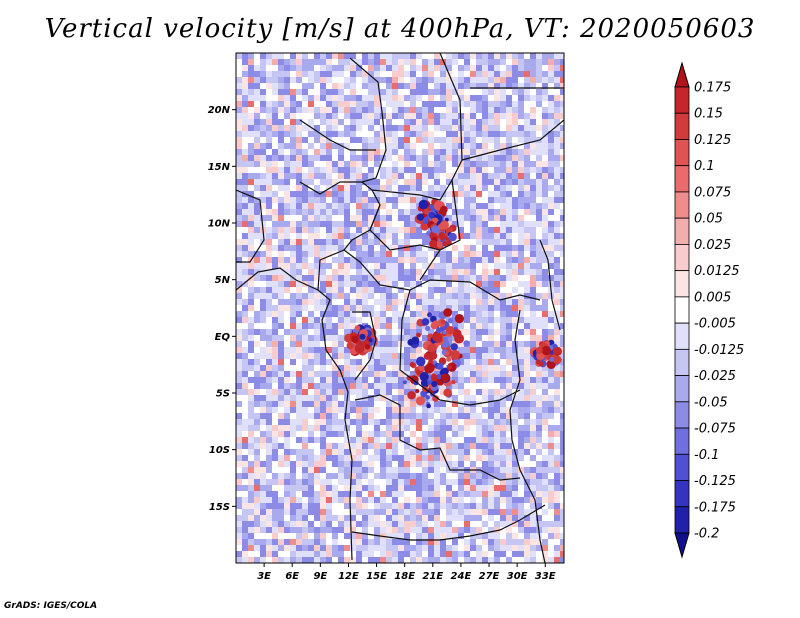  Describe the element at coordinates (223, 280) in the screenshot. I see `lat-tick-label: 5N` at that location.